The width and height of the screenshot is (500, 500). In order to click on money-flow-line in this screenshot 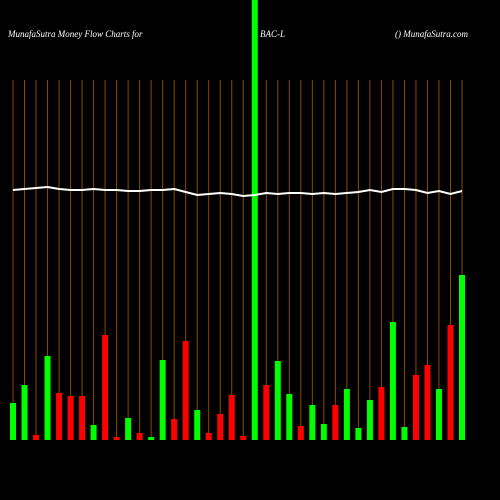, I will do `click(237, 191)`.